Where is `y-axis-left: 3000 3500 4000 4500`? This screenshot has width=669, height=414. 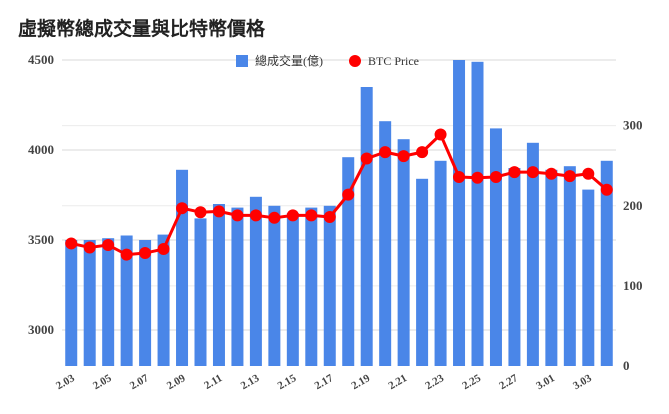
y-axis-left: 3000 3500 4000 4500 is located at coordinates (41, 194).